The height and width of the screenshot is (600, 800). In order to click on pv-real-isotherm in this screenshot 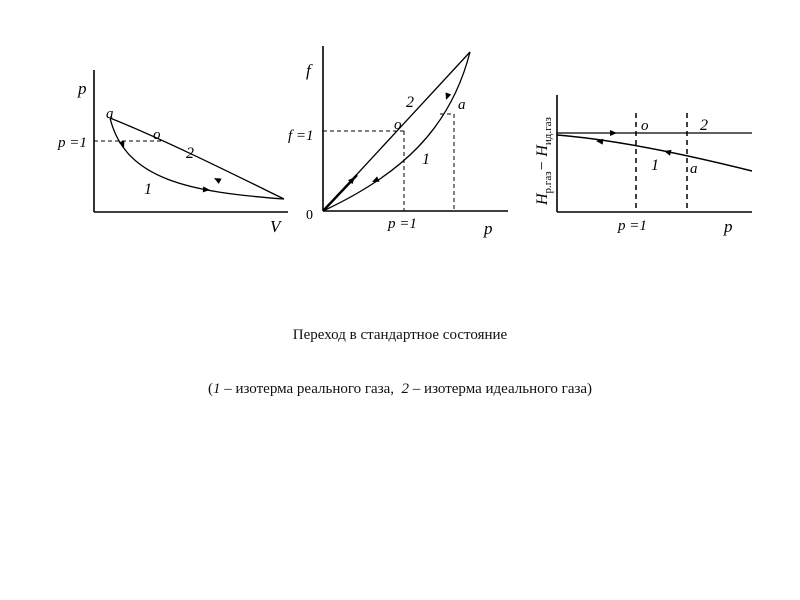, I will do `click(197, 158)`.